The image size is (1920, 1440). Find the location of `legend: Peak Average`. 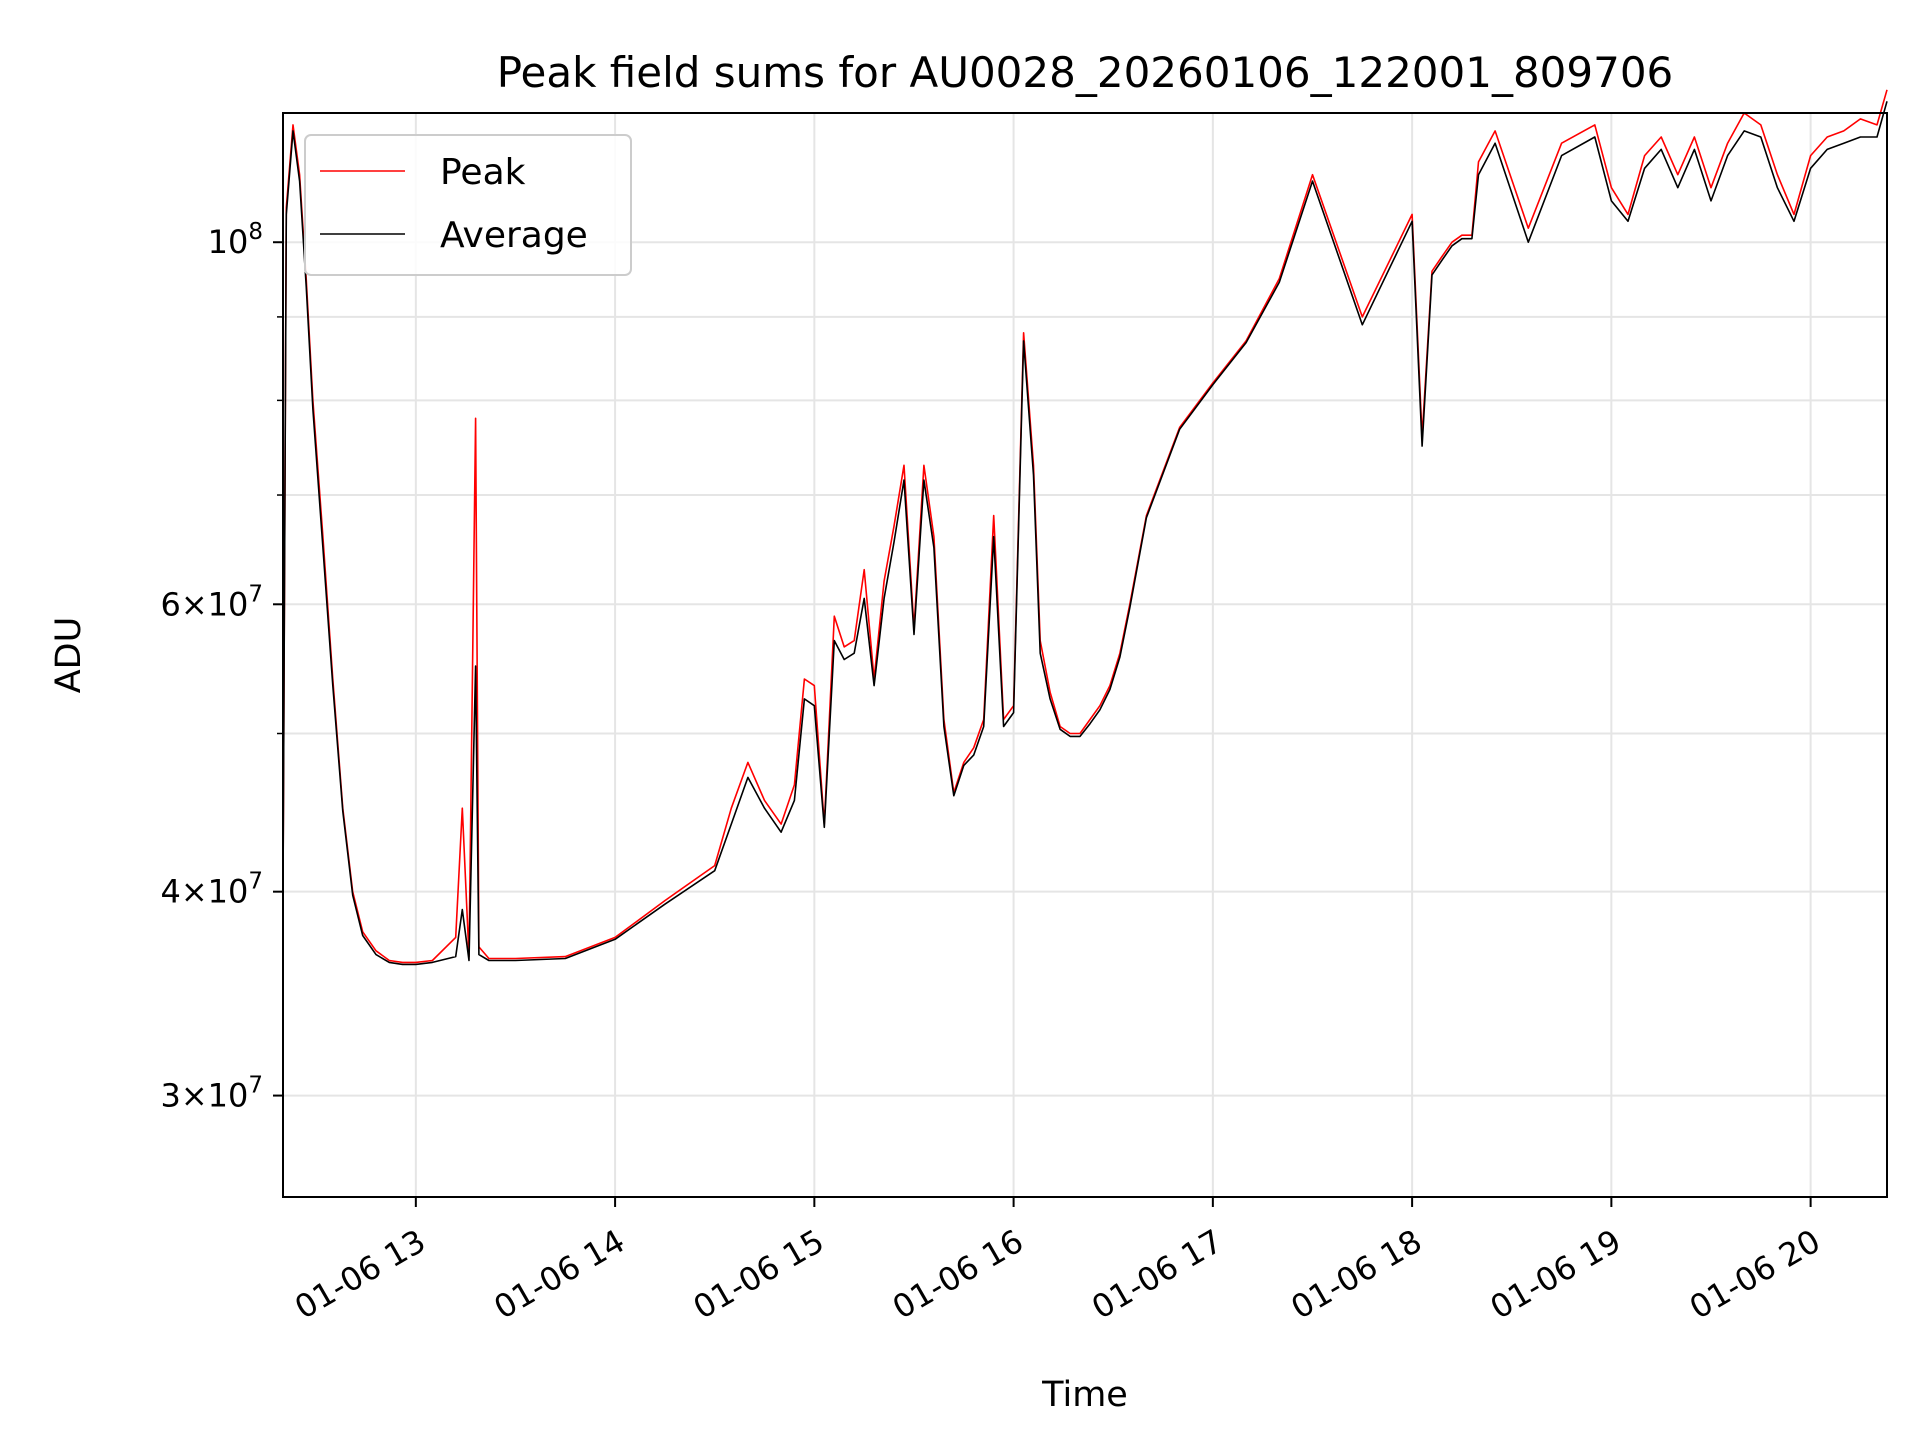

legend: Peak Average is located at coordinates (468, 205).